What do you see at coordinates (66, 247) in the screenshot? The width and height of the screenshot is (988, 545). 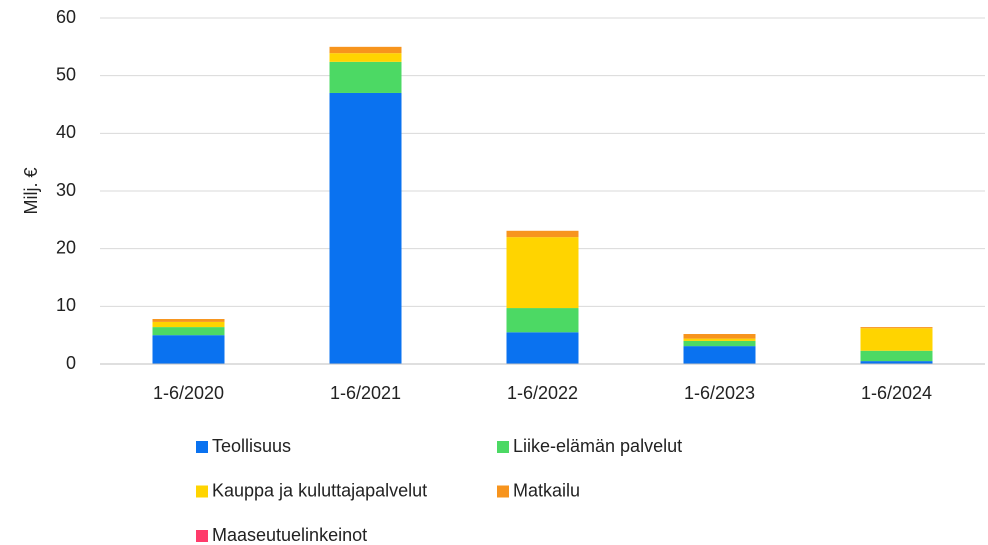 I see `y-tick-label: 20` at bounding box center [66, 247].